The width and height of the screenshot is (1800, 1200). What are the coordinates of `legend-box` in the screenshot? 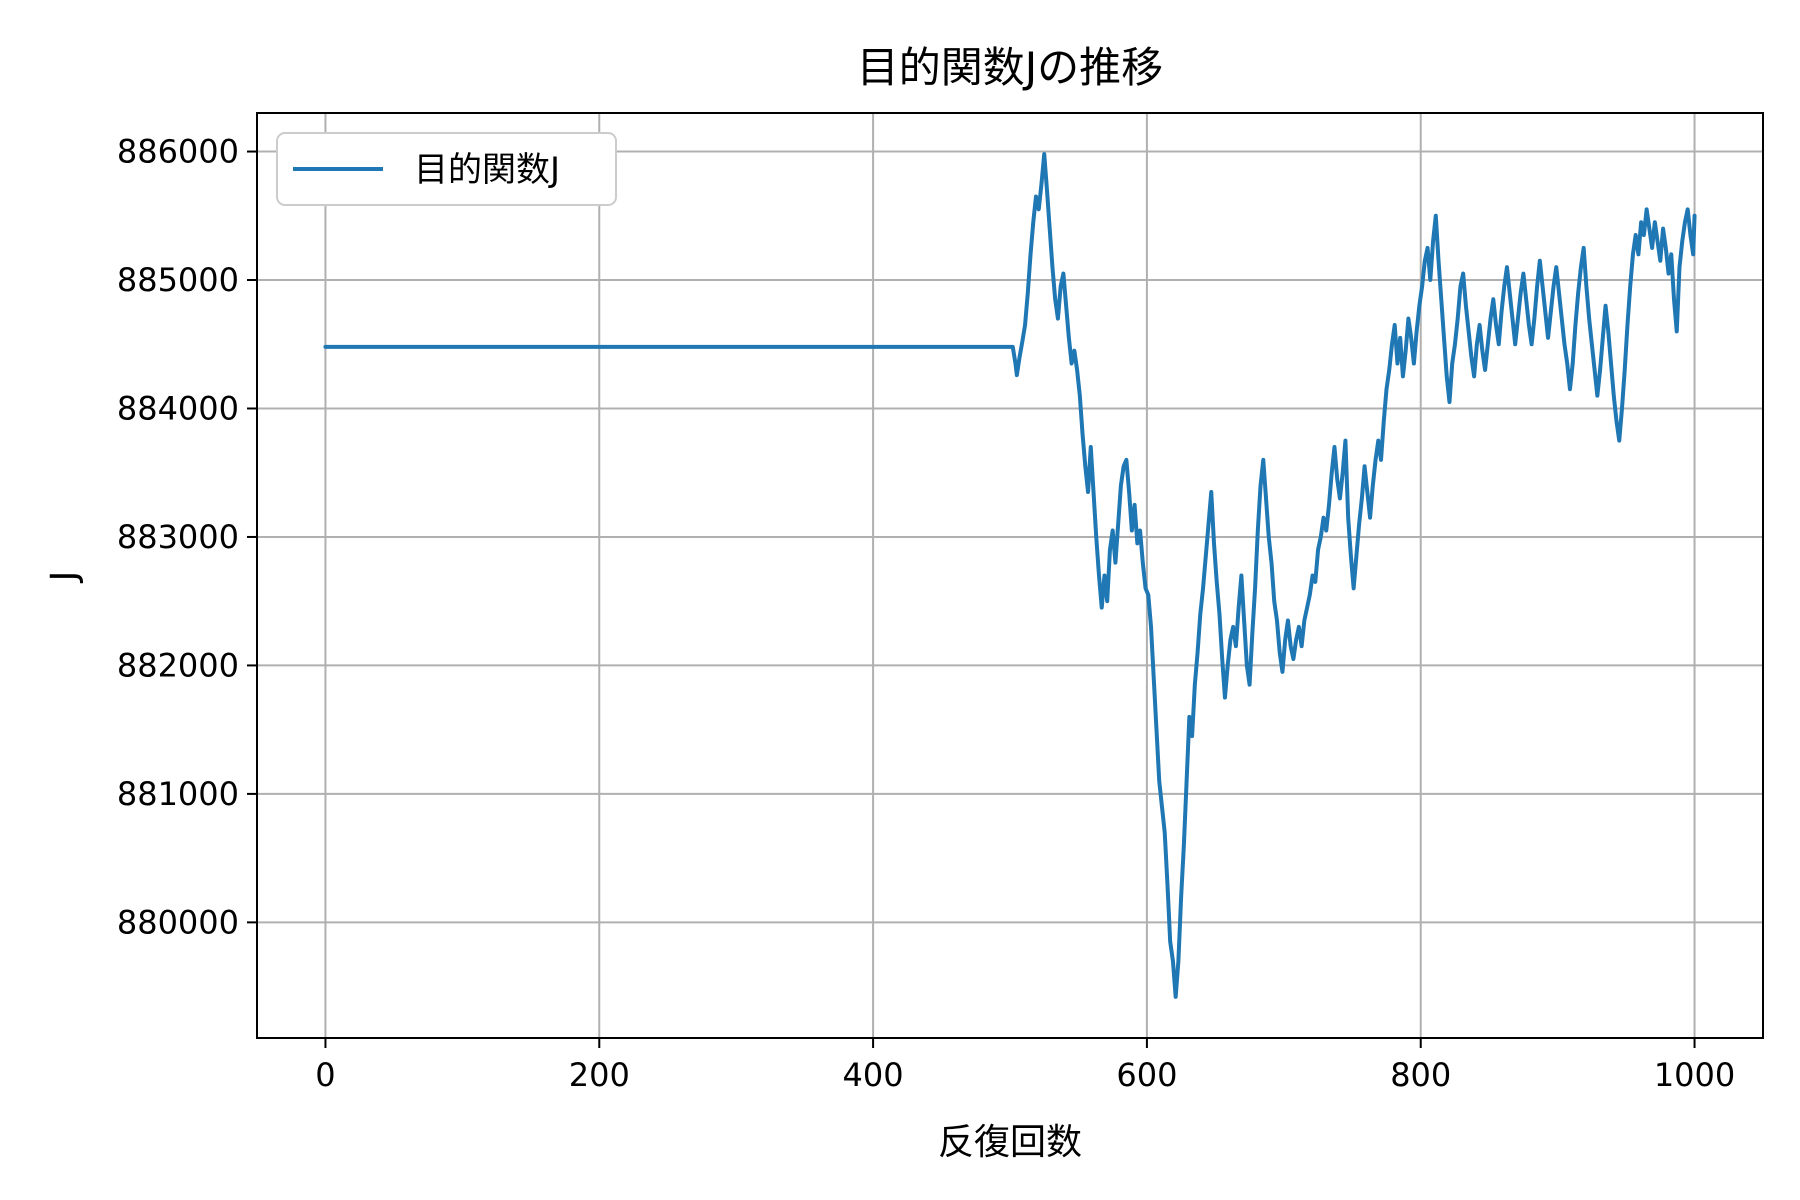 It's located at (446, 169).